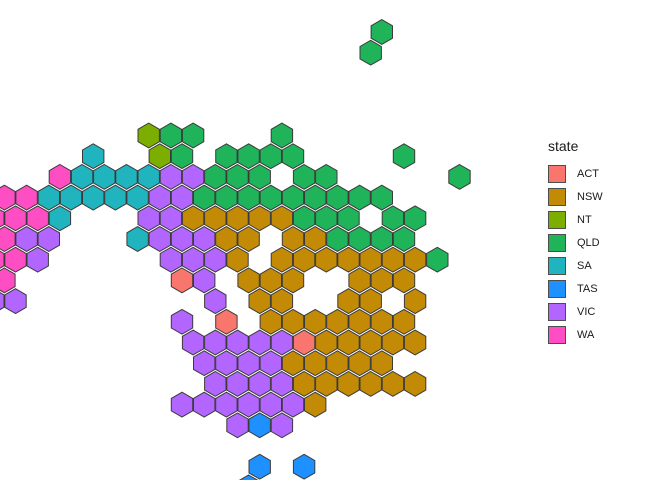 The height and width of the screenshot is (480, 672). I want to click on legend-items: ACT NSW NT QLD SA TAS VIC WA, so click(575, 254).